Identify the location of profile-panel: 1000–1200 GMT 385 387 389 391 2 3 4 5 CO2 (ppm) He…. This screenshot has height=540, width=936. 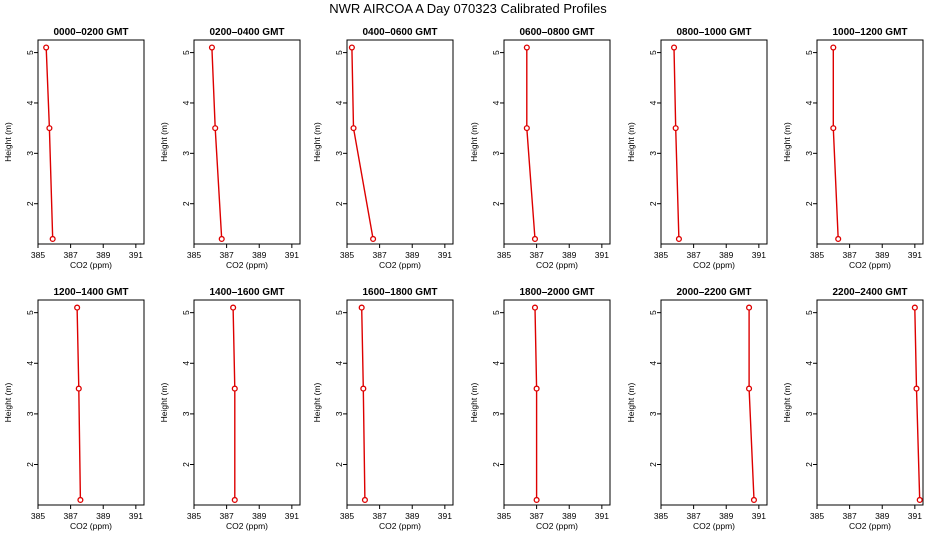
(853, 148).